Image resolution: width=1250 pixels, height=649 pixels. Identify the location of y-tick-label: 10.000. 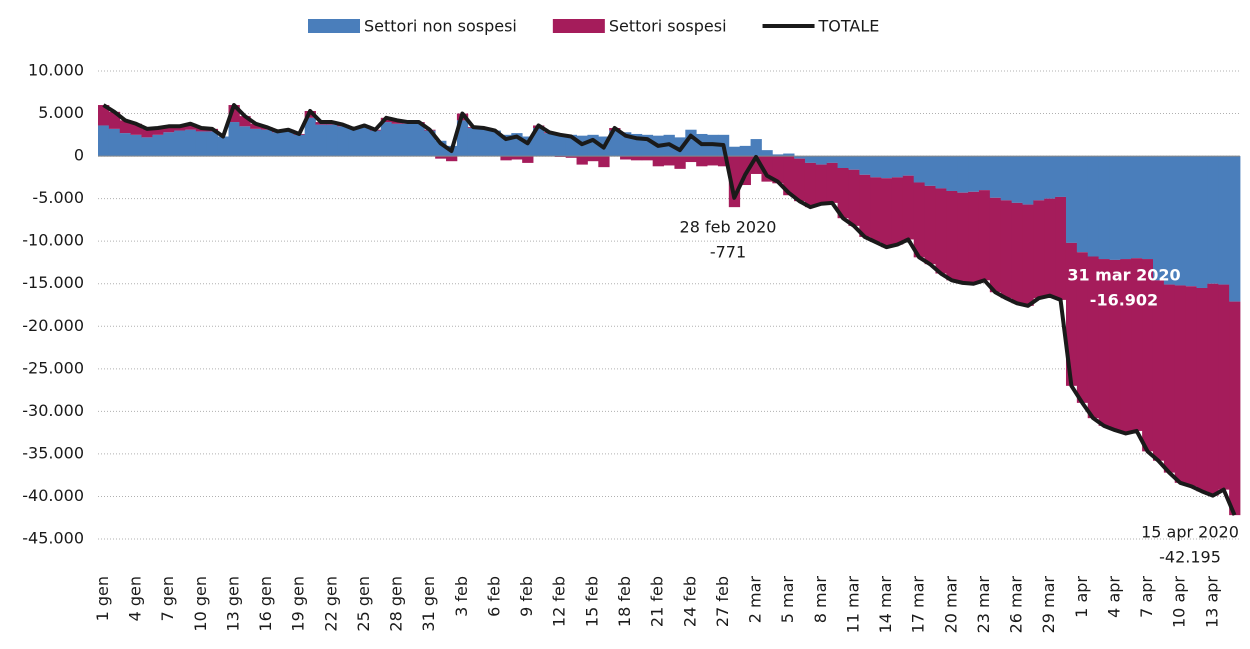
(56, 70).